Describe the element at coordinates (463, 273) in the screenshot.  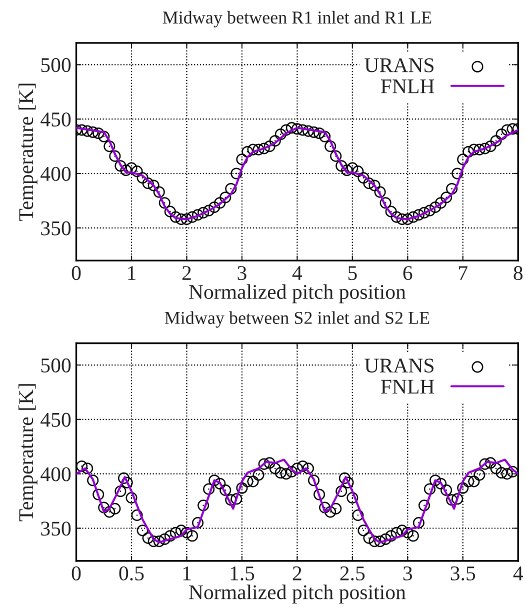
I see `x-tick-label: 7` at that location.